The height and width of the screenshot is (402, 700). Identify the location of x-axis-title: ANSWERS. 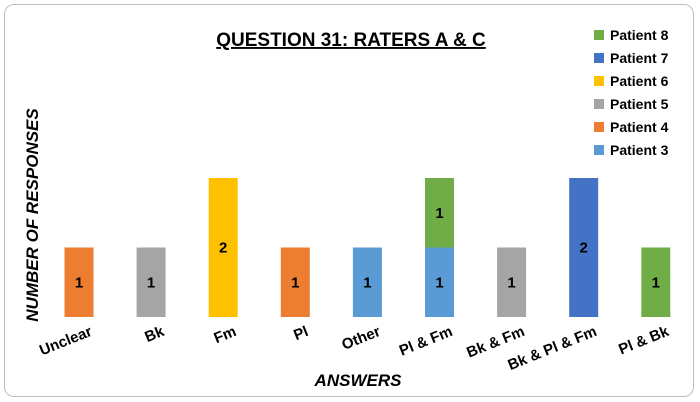
(358, 380).